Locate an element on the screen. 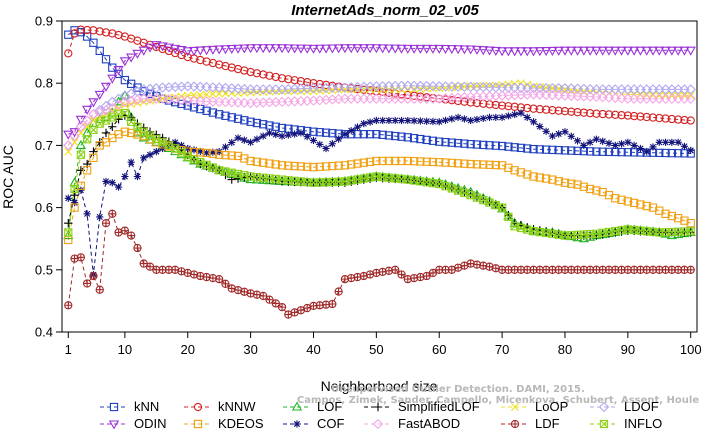  y-tick-label: 0.6 is located at coordinates (44, 207).